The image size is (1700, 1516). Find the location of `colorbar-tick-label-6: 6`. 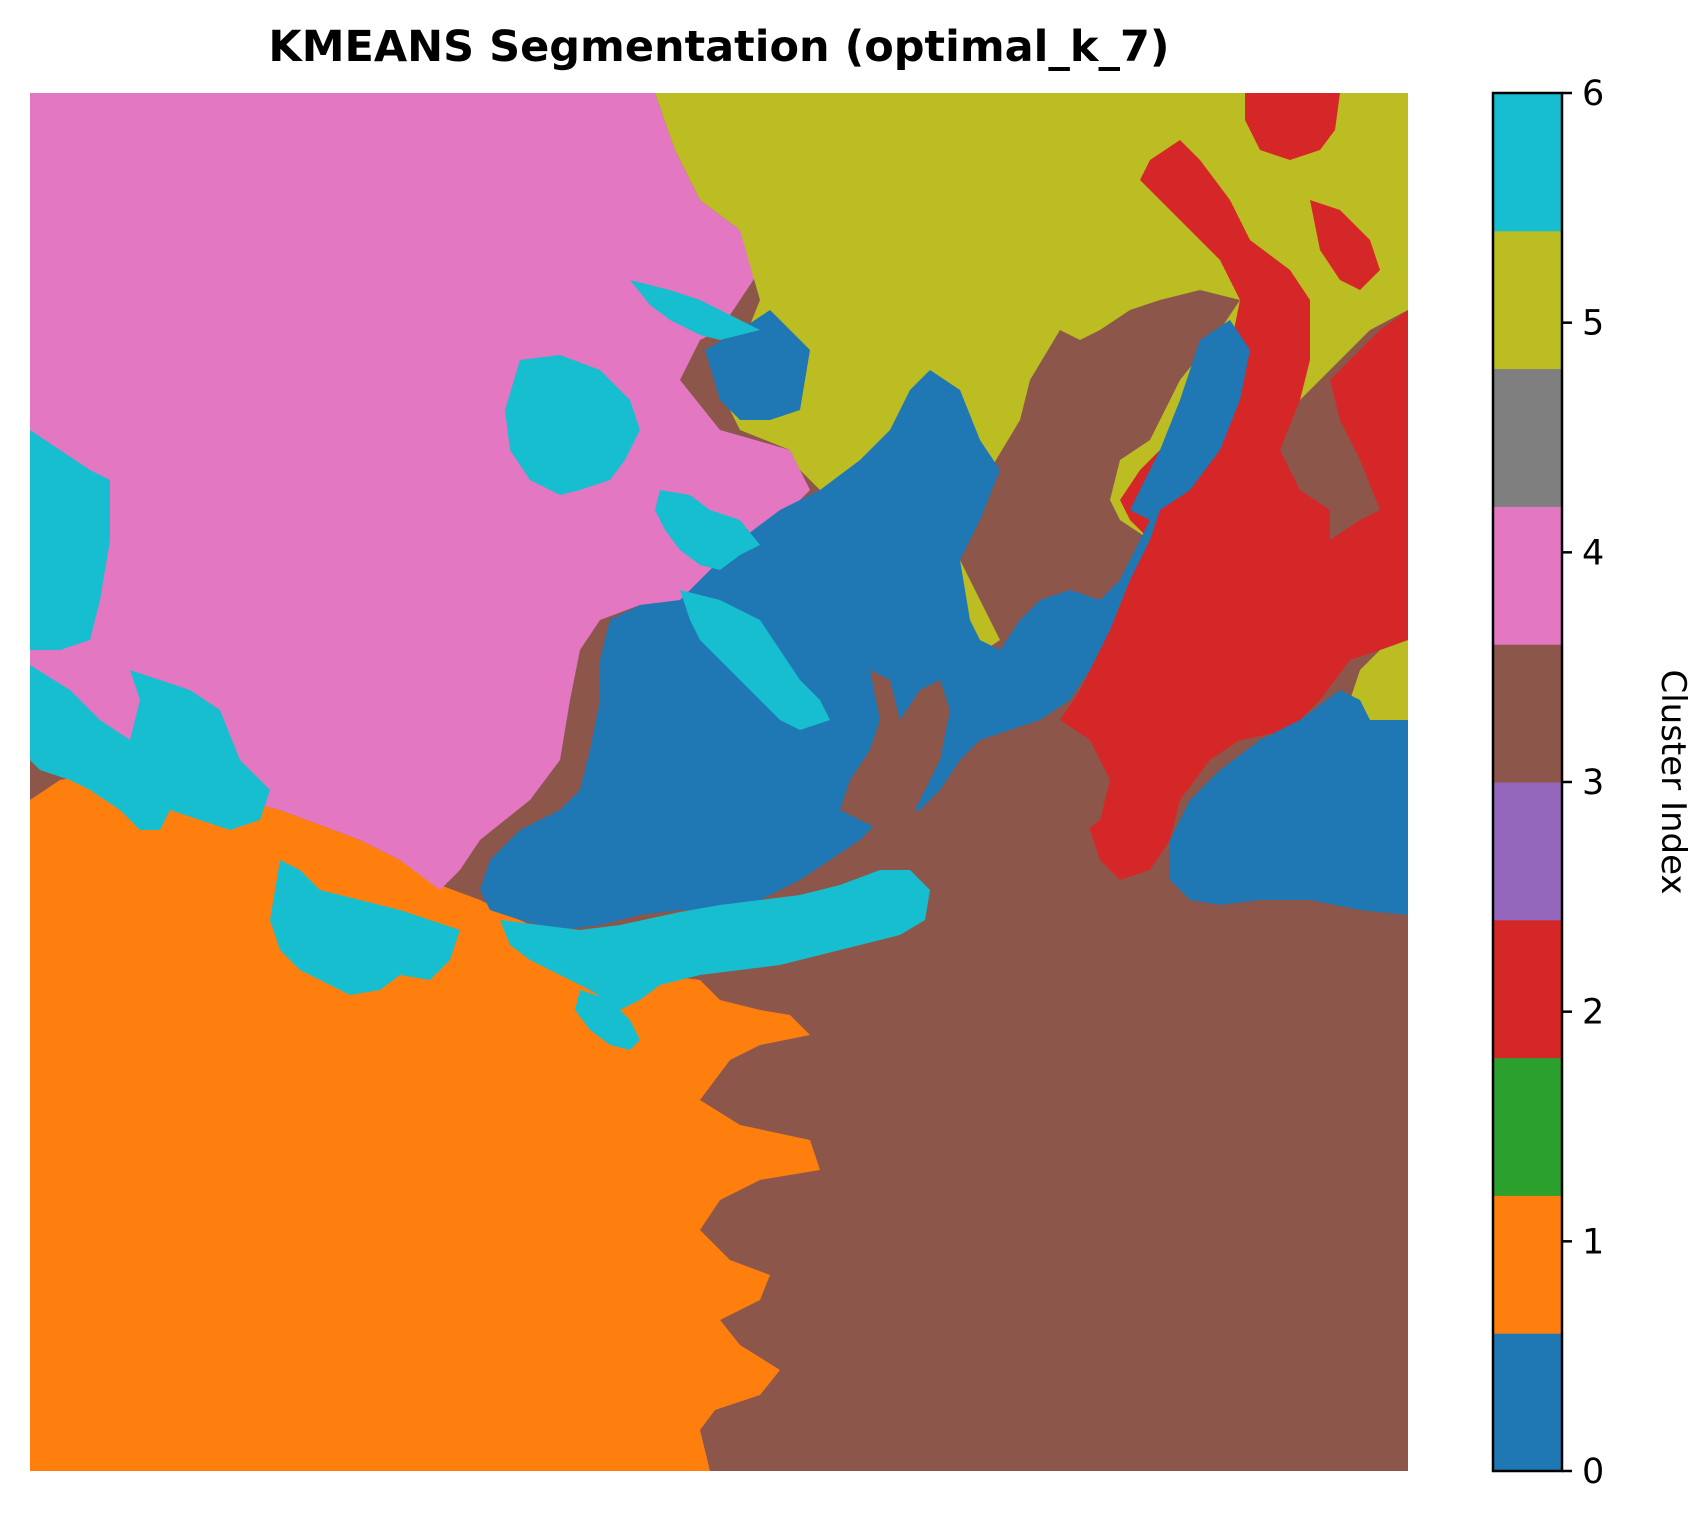

colorbar-tick-label-6: 6 is located at coordinates (1593, 94).